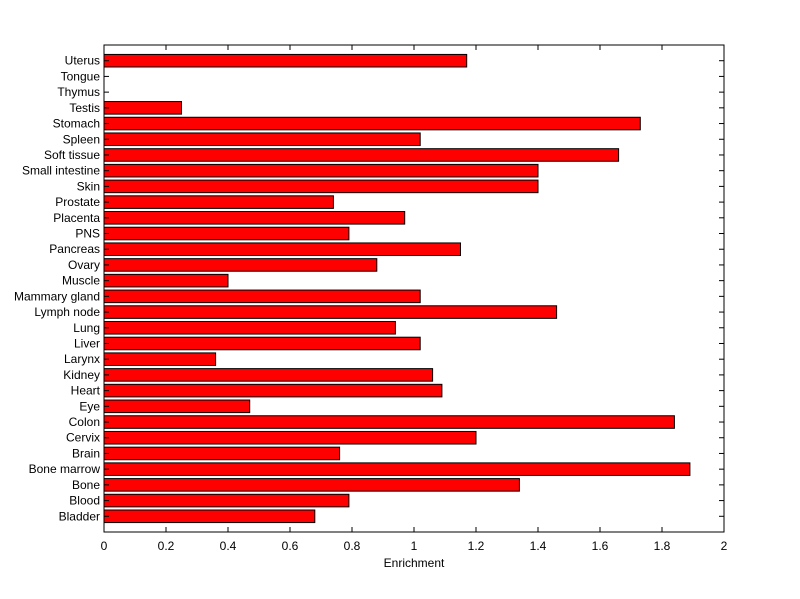 The height and width of the screenshot is (599, 800). I want to click on bar-prostate, so click(218, 202).